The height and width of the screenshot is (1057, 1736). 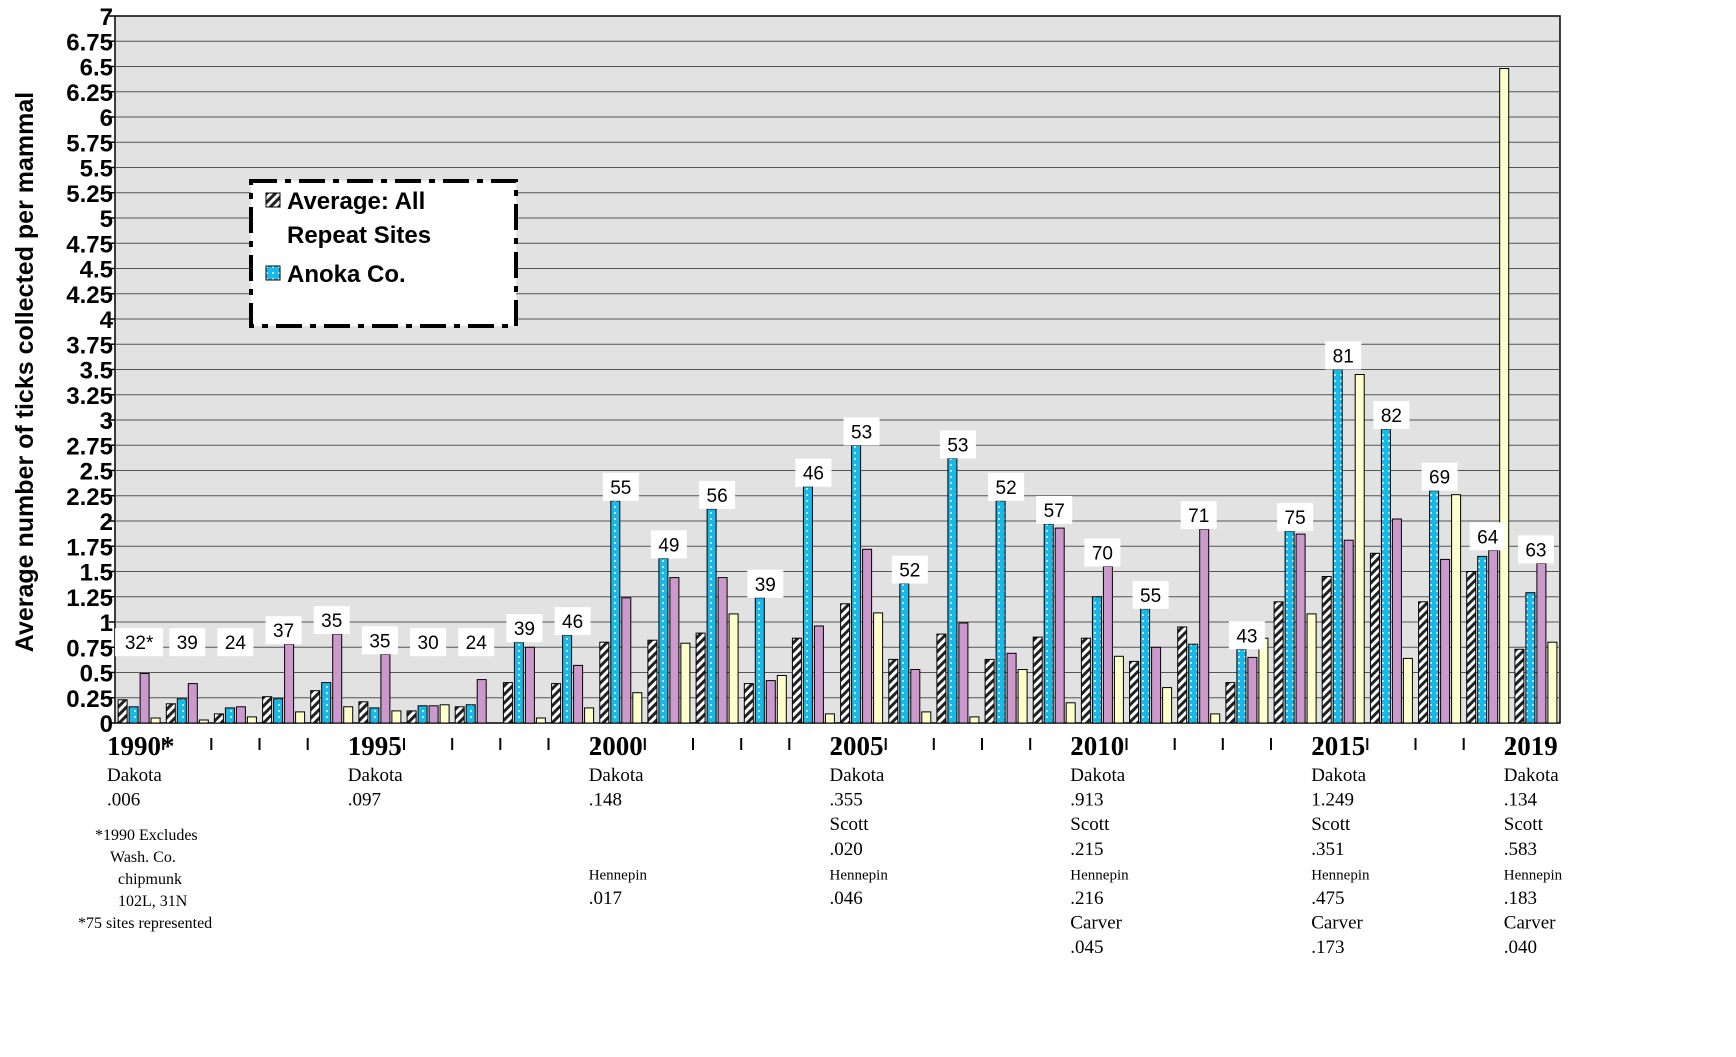 I want to click on site-count-label: 71, so click(x=1198, y=515).